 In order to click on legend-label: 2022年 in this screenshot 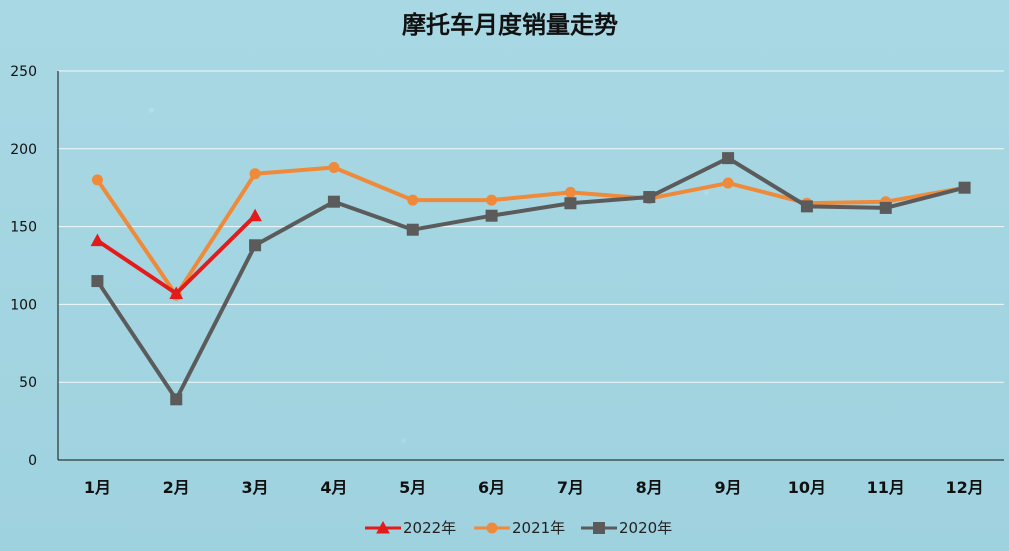, I will do `click(429, 528)`.